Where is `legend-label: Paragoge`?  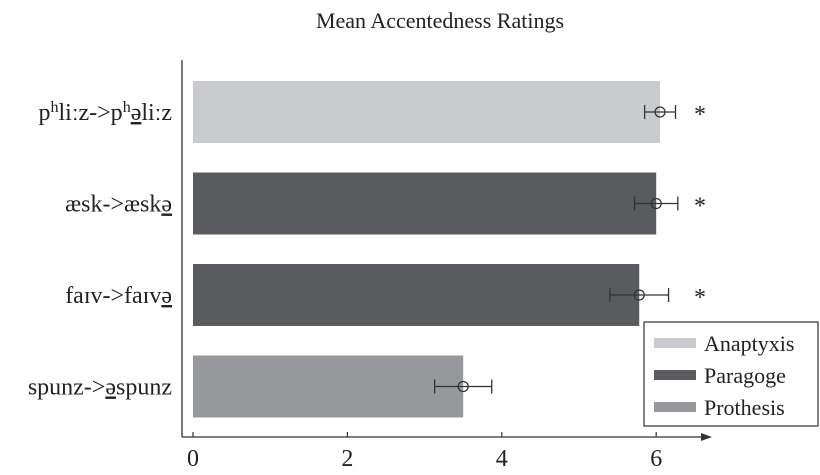 legend-label: Paragoge is located at coordinates (745, 375).